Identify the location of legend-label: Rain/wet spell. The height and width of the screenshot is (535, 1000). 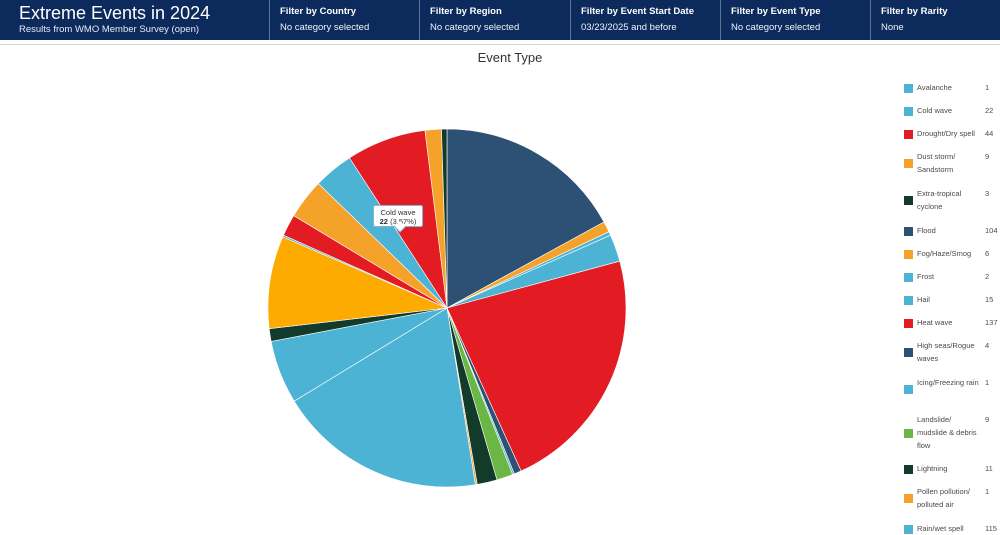
(940, 528).